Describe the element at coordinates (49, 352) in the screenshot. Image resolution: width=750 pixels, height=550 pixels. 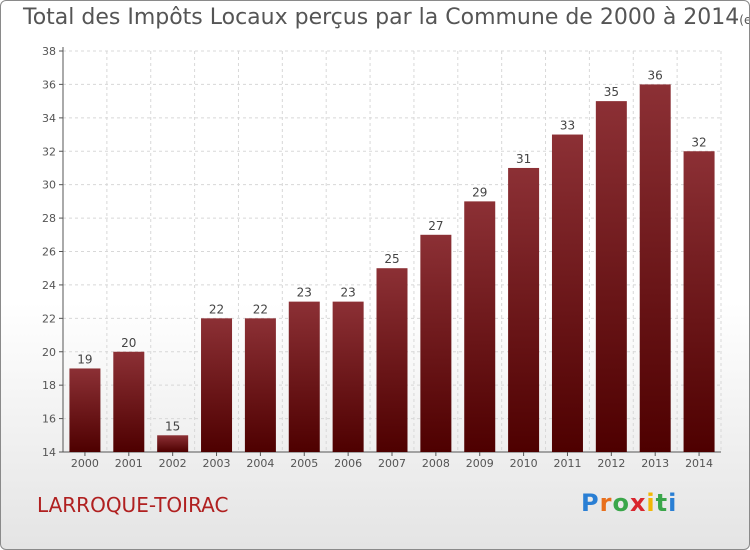
I see `y-tick-label: 20` at that location.